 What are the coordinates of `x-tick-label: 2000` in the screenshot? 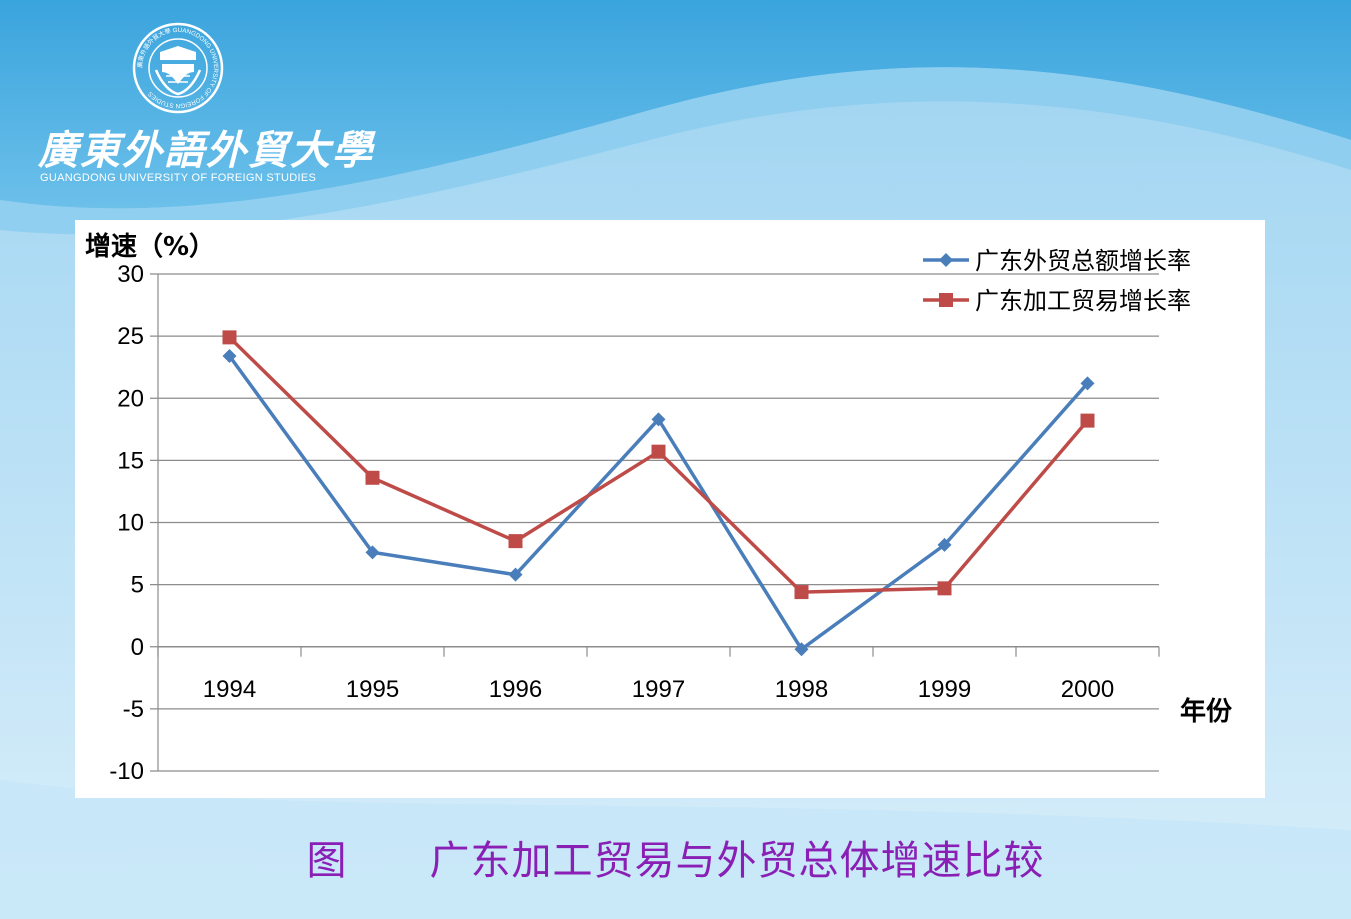 It's located at (1087, 689).